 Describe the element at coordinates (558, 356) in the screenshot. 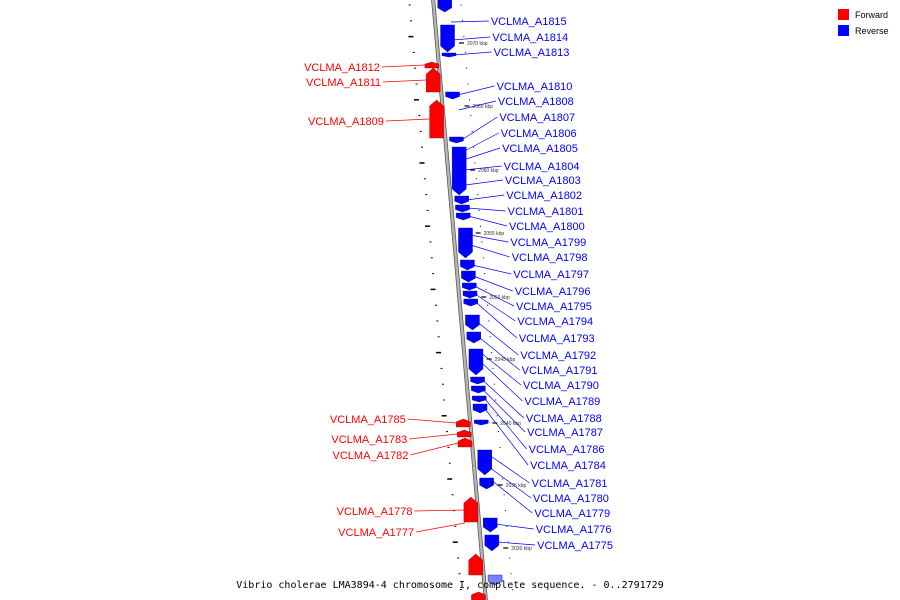

I see `reverse-gene-label: VCLMA_A1792` at that location.